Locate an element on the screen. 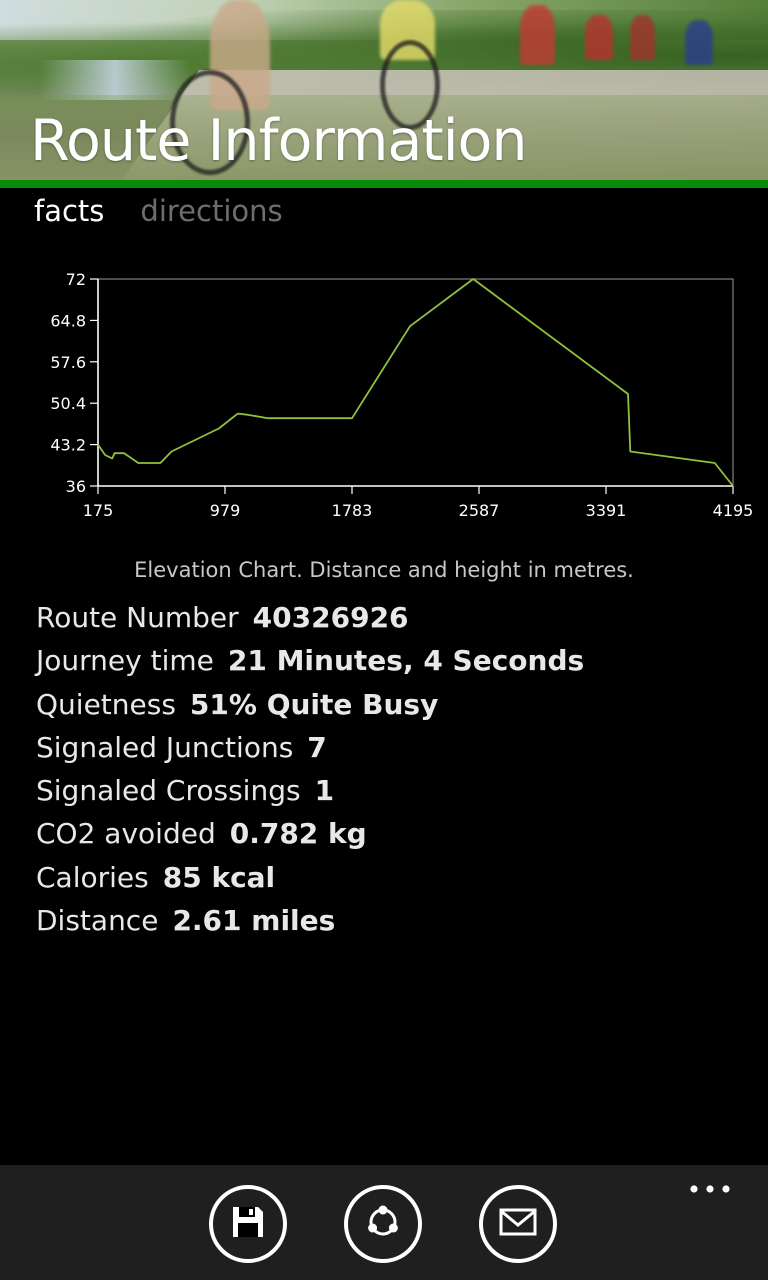  fact-label: Route Number is located at coordinates (137, 617).